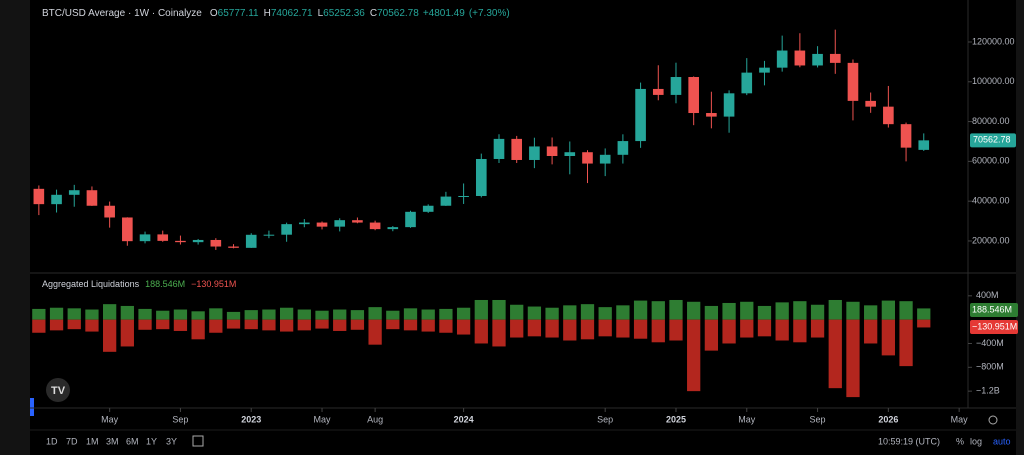  What do you see at coordinates (444, 13) in the screenshot?
I see `change-label: +4801.49` at bounding box center [444, 13].